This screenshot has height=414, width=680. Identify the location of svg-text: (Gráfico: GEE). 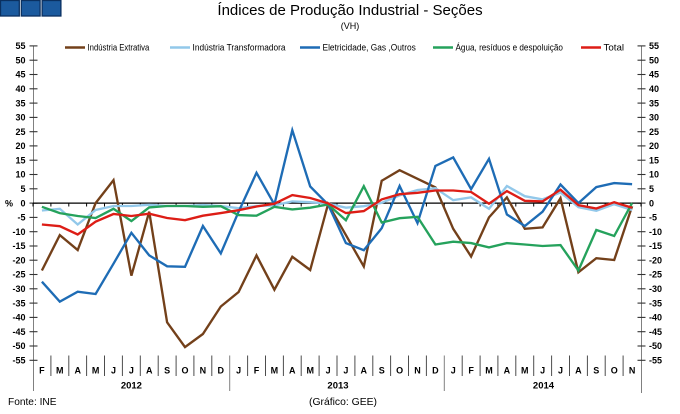
(343, 402).